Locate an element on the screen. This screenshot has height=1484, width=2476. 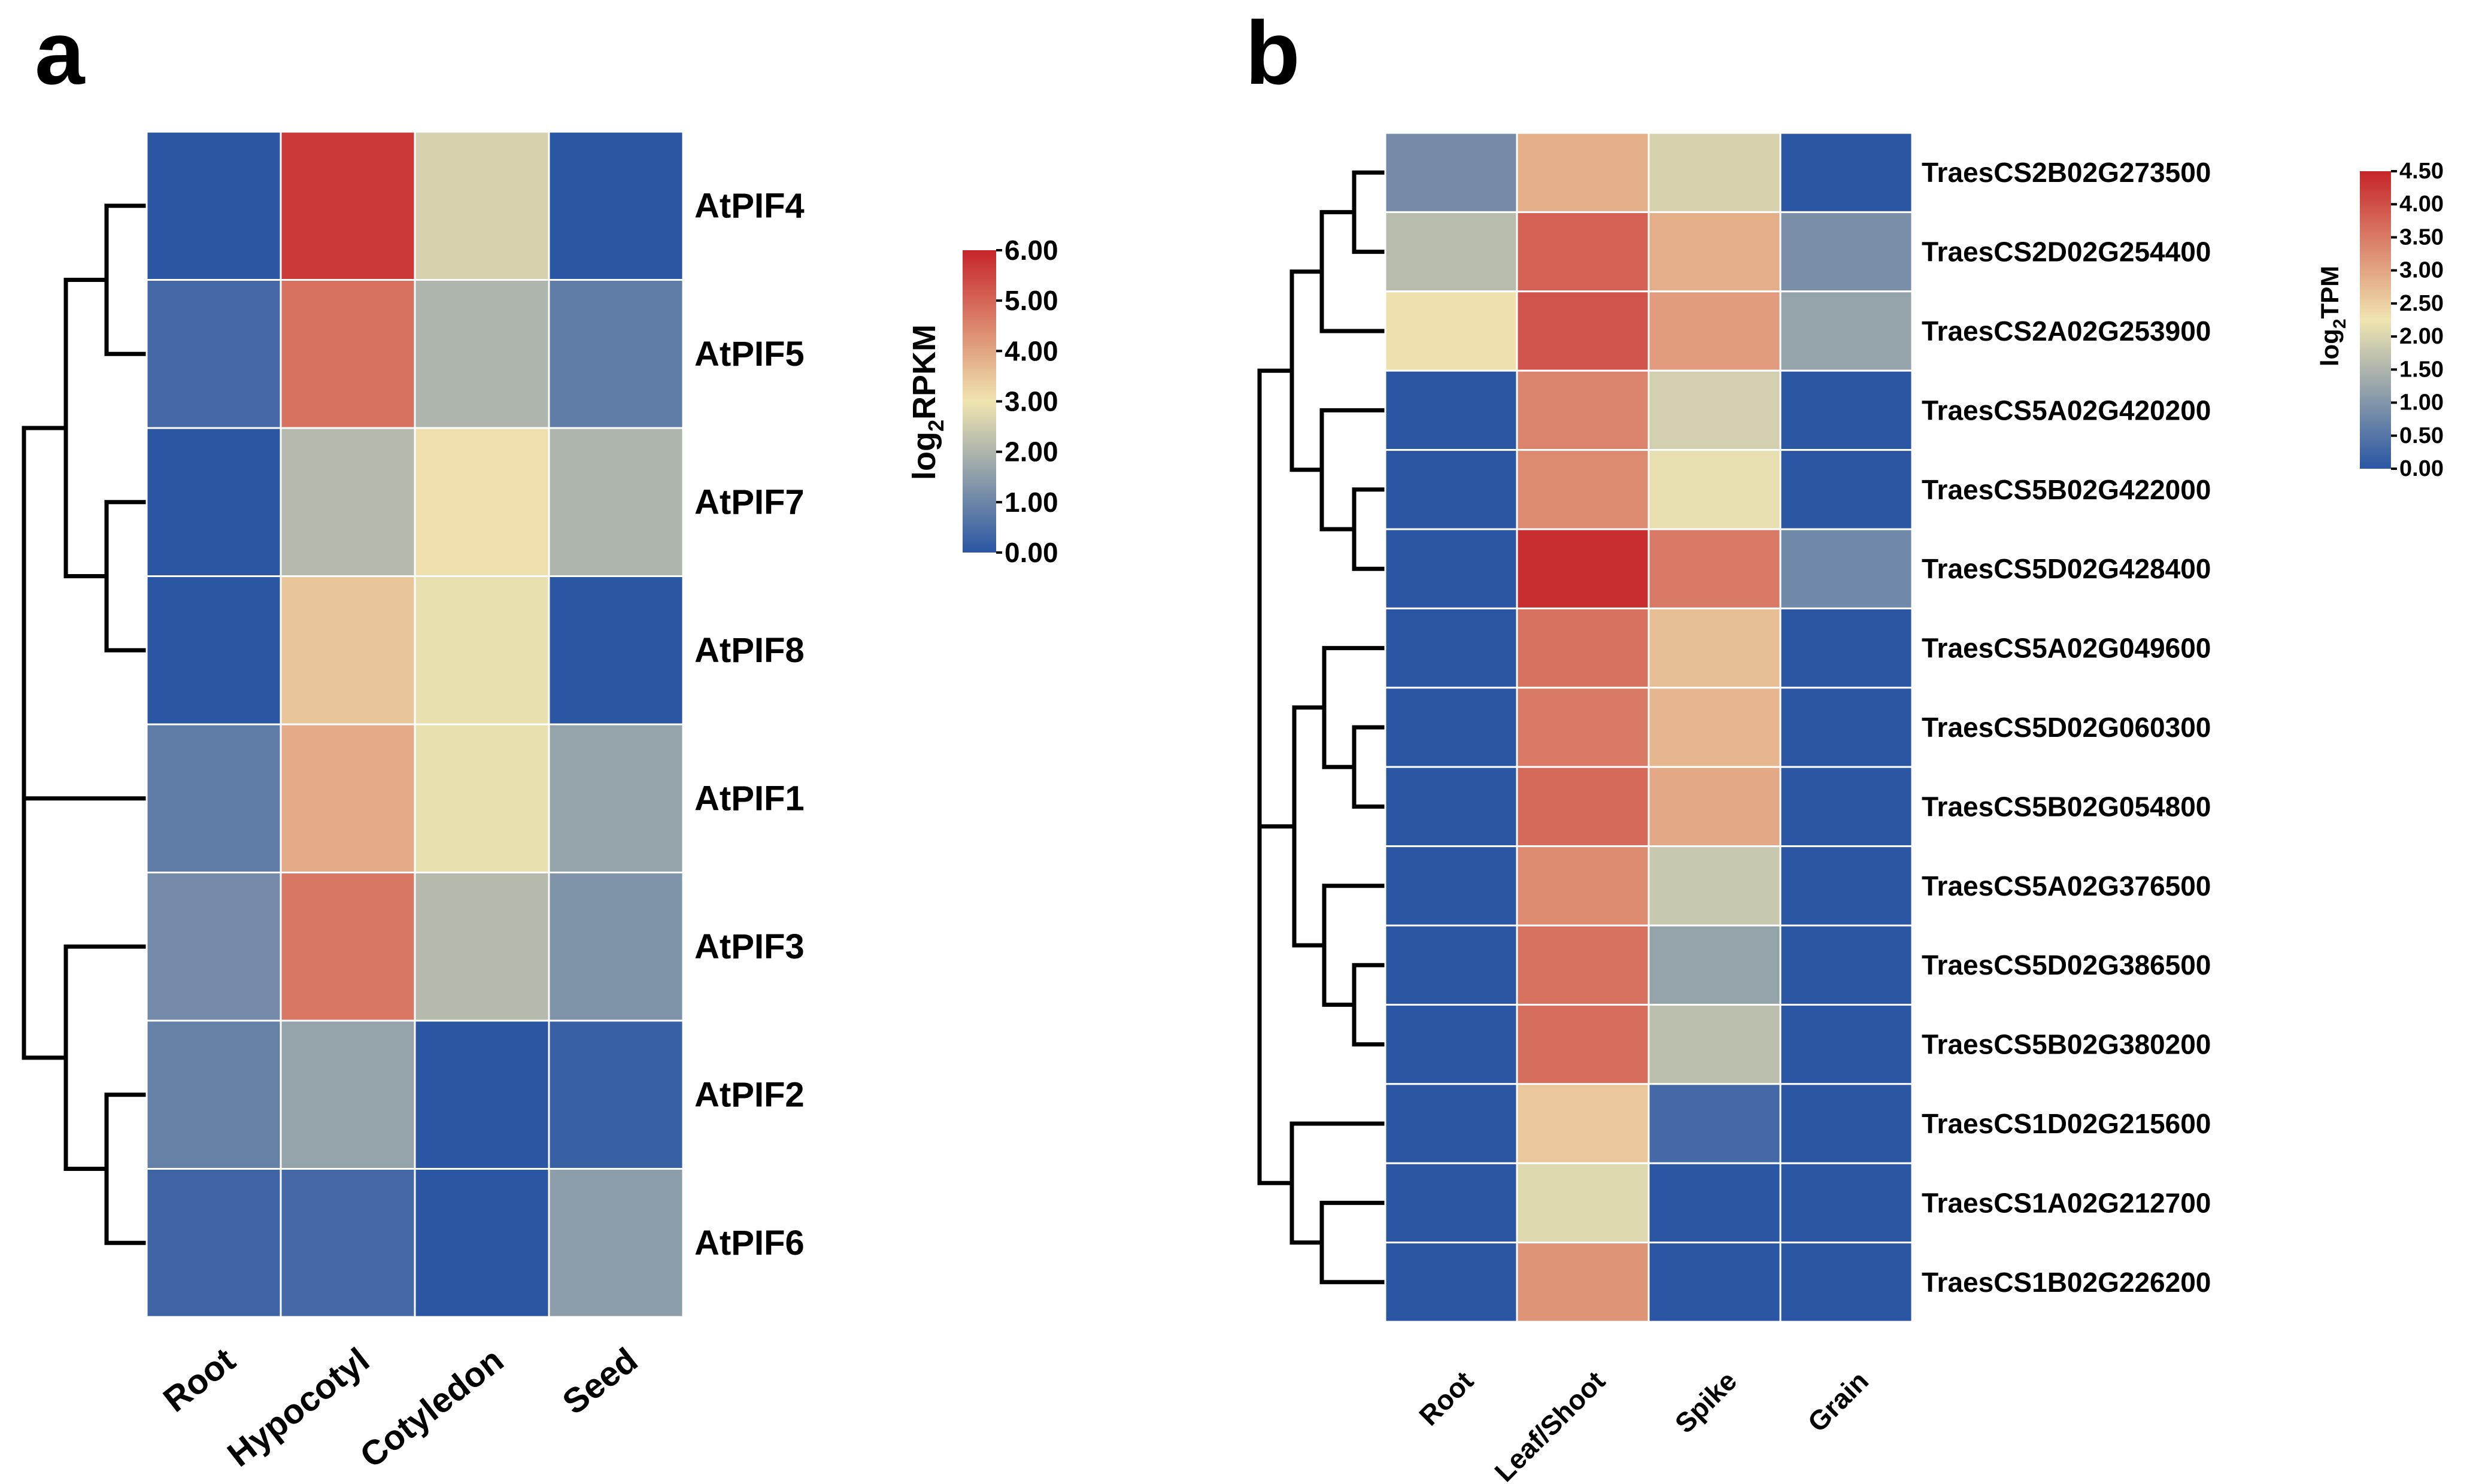
panel-a-dendrogram is located at coordinates (86, 724).